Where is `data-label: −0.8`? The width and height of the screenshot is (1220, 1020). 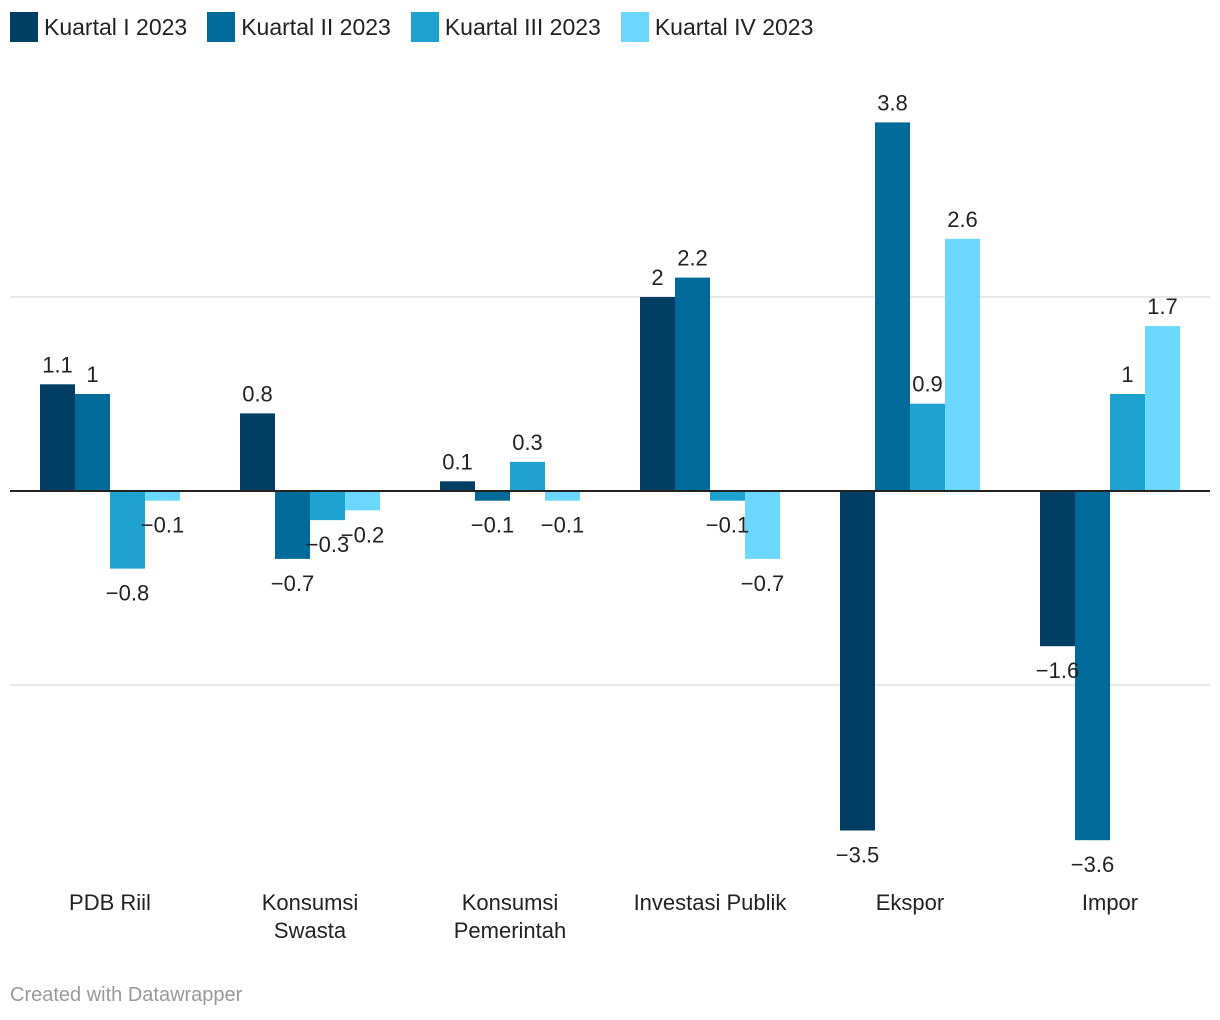
data-label: −0.8 is located at coordinates (127, 593).